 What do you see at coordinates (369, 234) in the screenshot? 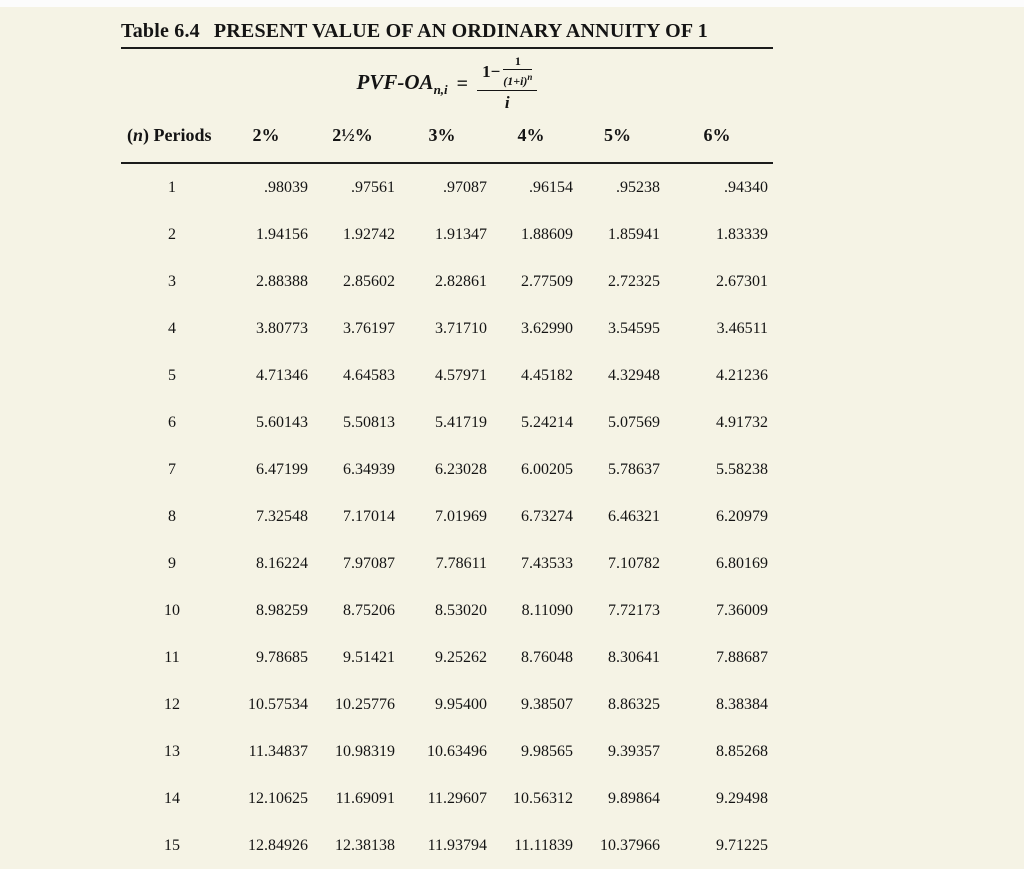
I see `value-cell: 1.92742` at bounding box center [369, 234].